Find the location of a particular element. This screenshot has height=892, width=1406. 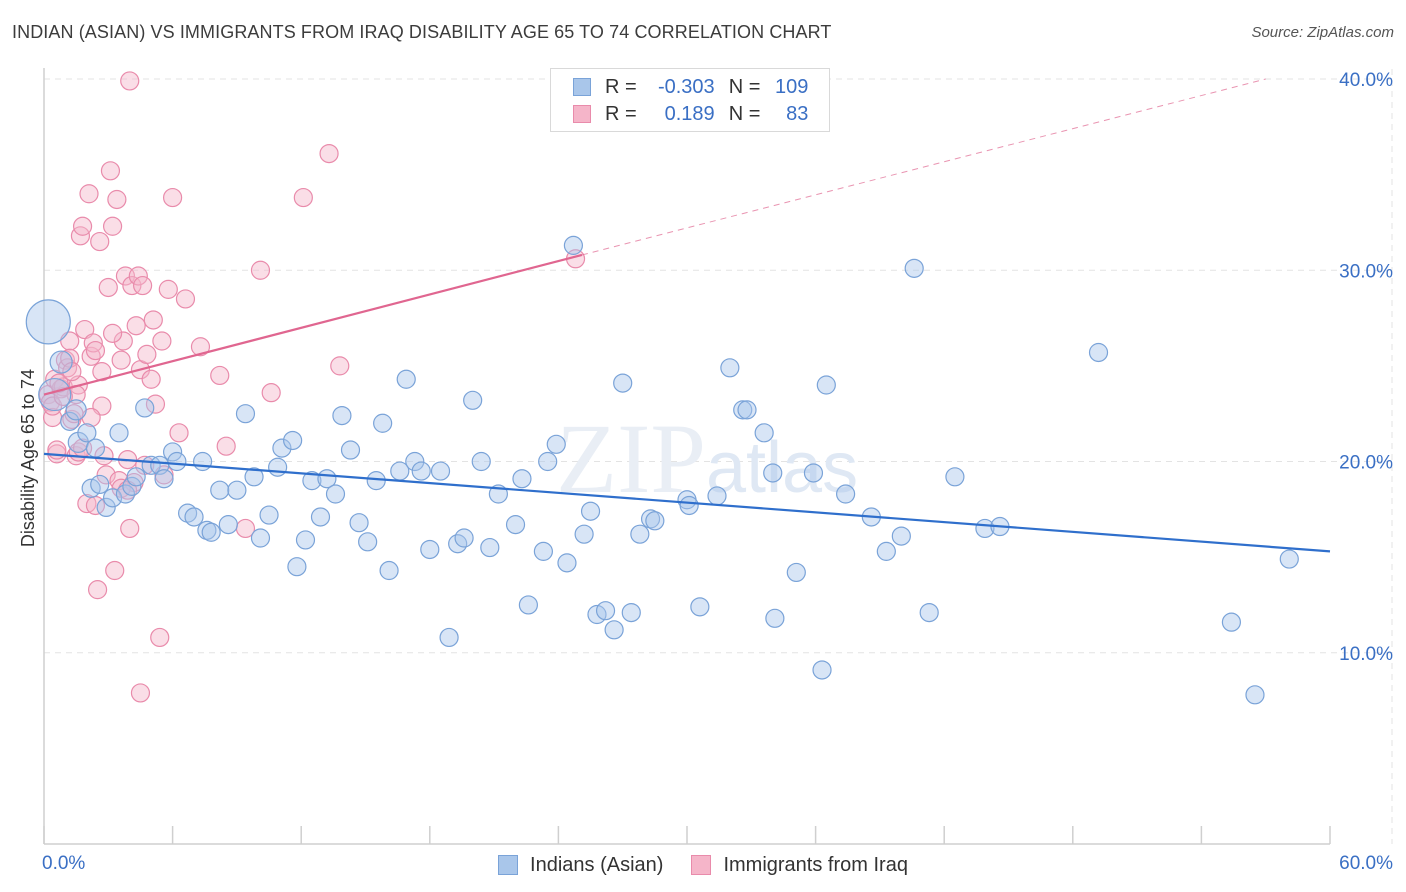

x-tick-label: 60.0% is located at coordinates (1366, 863).